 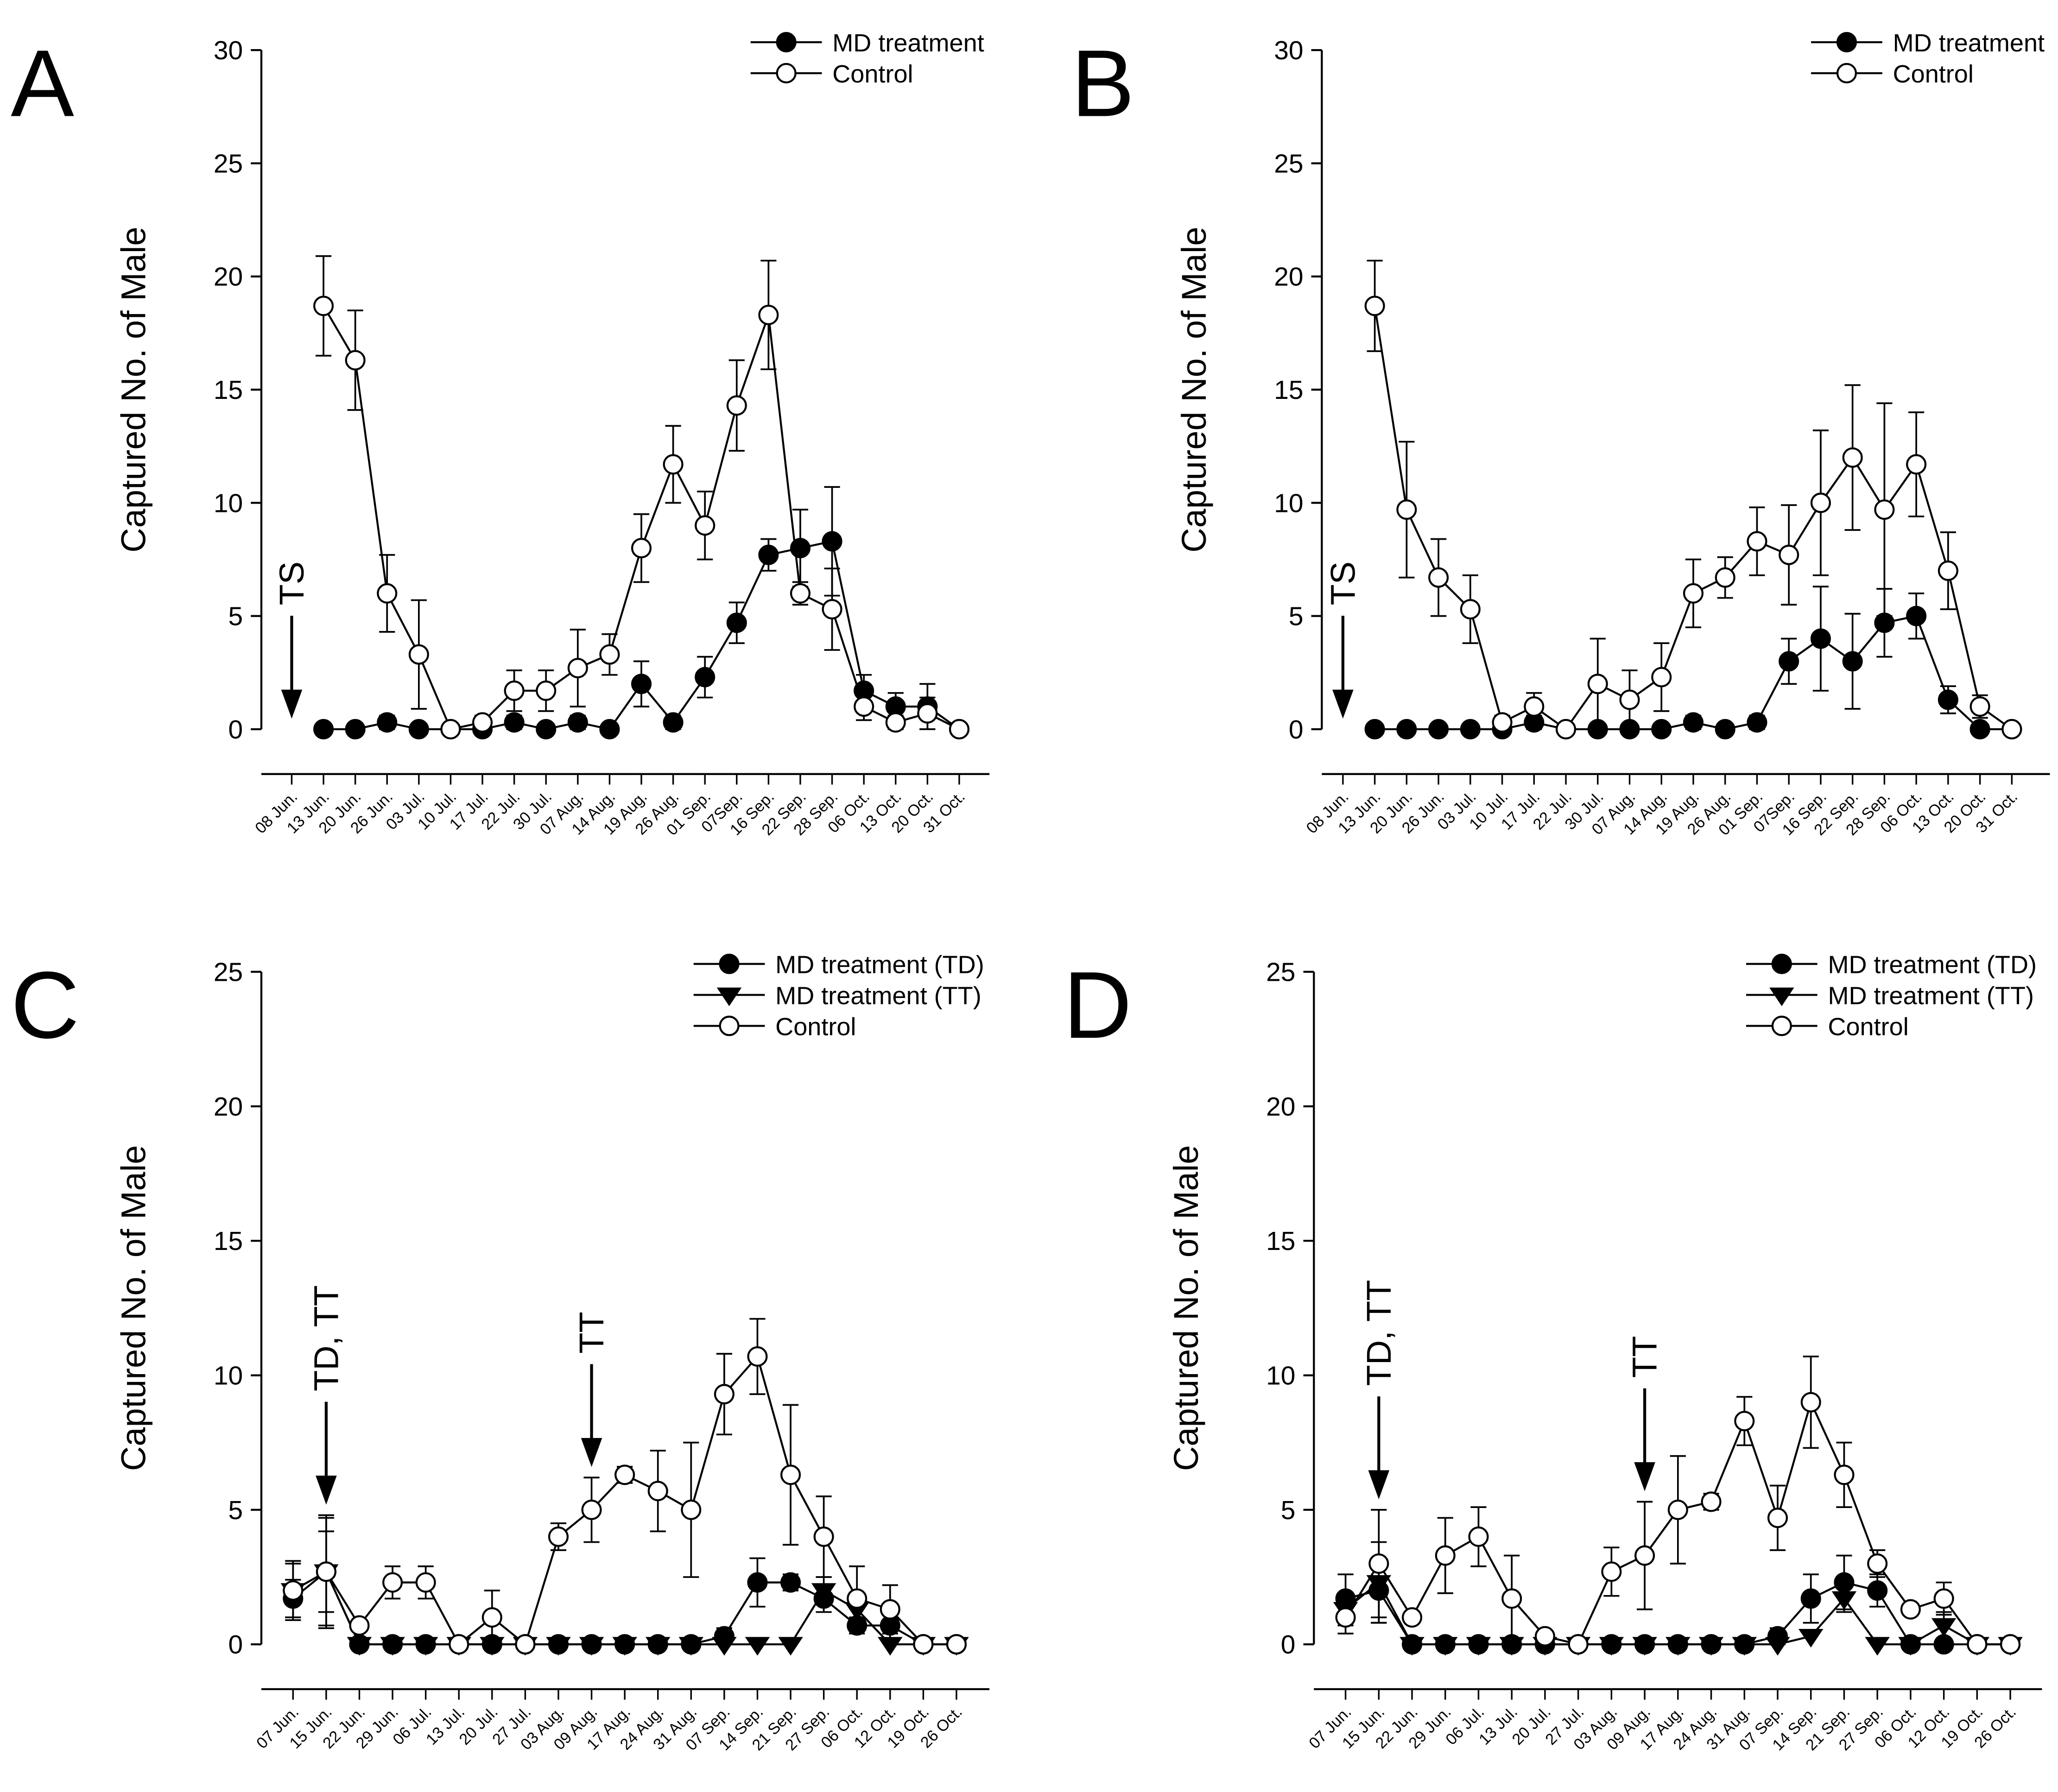 I want to click on y-tick-label: 0, so click(x=235, y=730).